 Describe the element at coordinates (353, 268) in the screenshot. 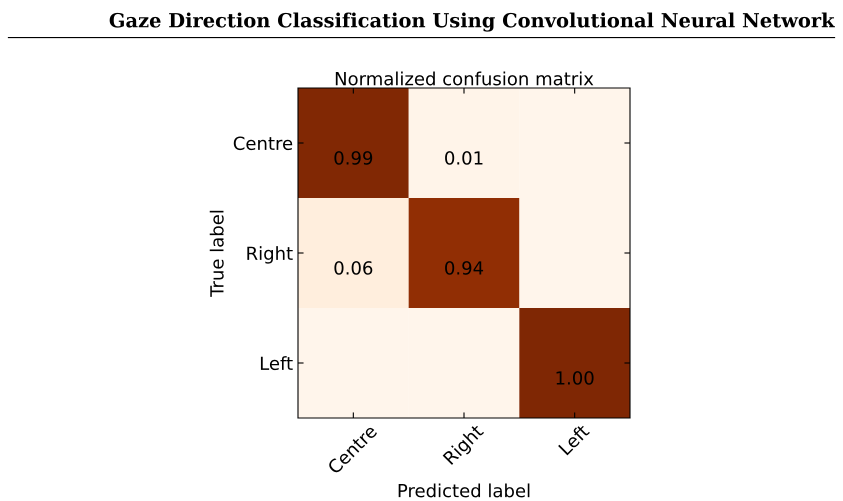

I see `data-label: 0.06` at that location.